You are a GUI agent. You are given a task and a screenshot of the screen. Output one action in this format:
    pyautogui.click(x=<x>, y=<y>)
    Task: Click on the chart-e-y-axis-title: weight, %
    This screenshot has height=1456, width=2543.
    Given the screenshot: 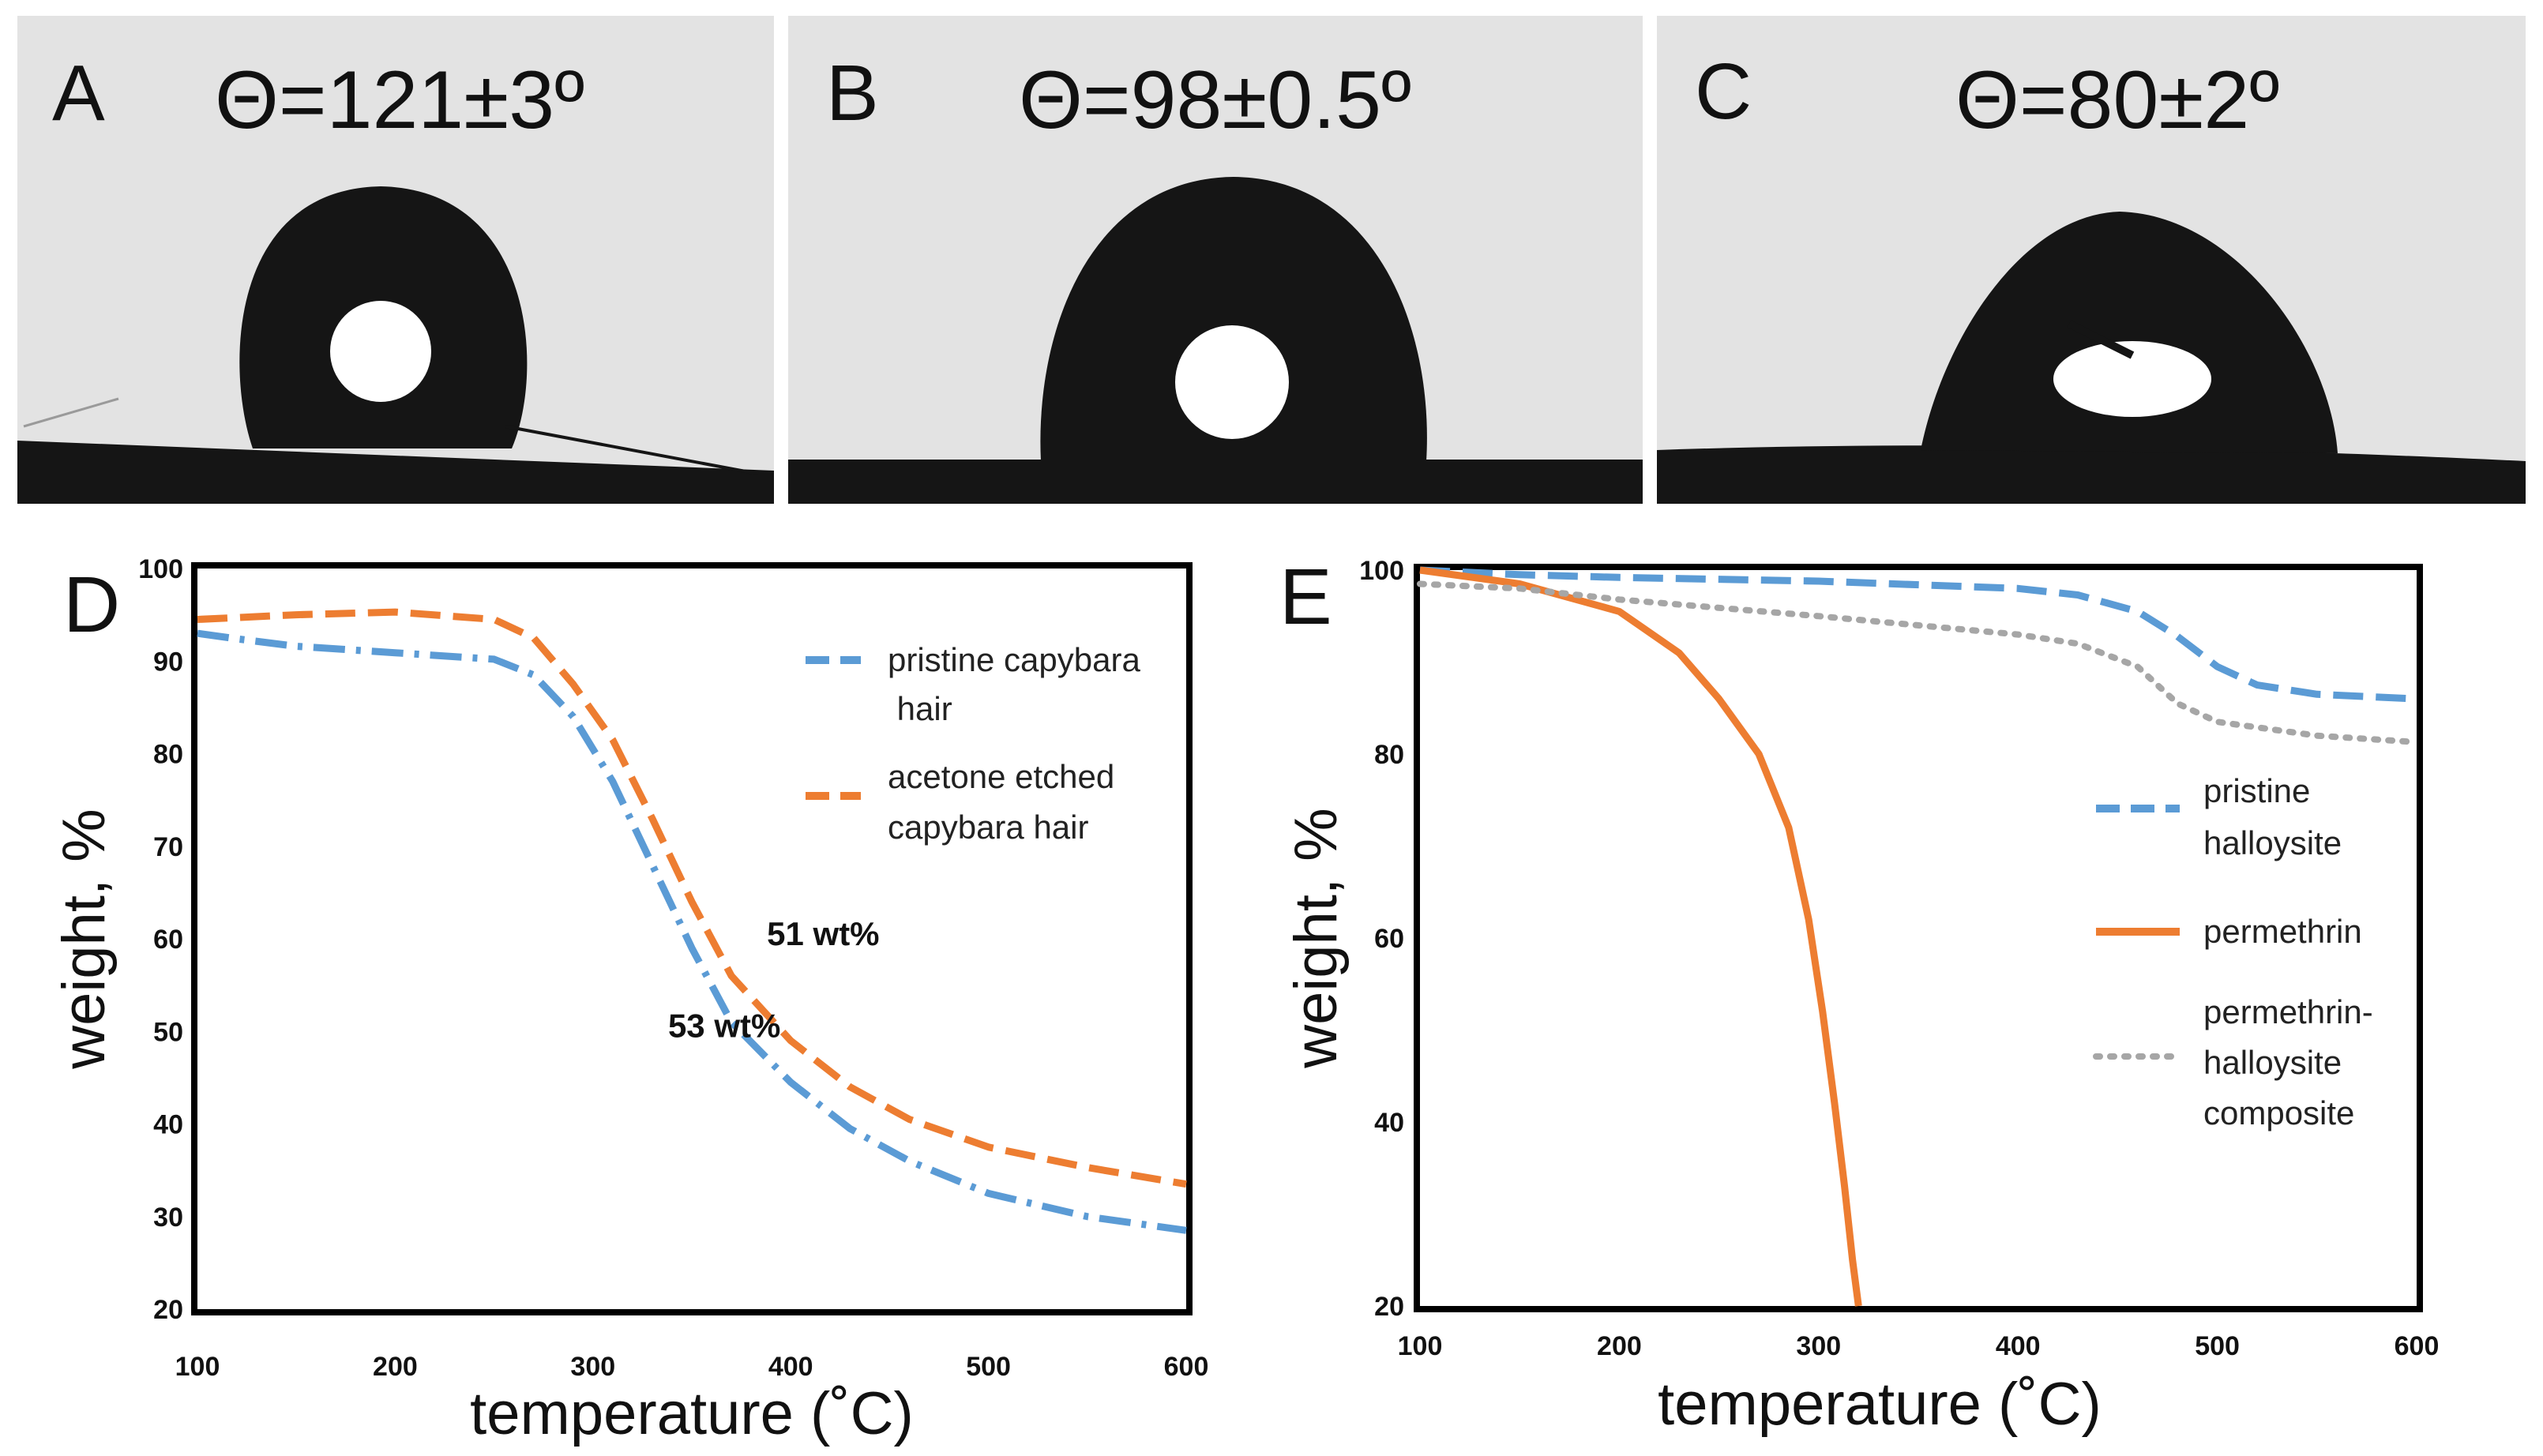 What is the action you would take?
    pyautogui.click(x=1316, y=938)
    